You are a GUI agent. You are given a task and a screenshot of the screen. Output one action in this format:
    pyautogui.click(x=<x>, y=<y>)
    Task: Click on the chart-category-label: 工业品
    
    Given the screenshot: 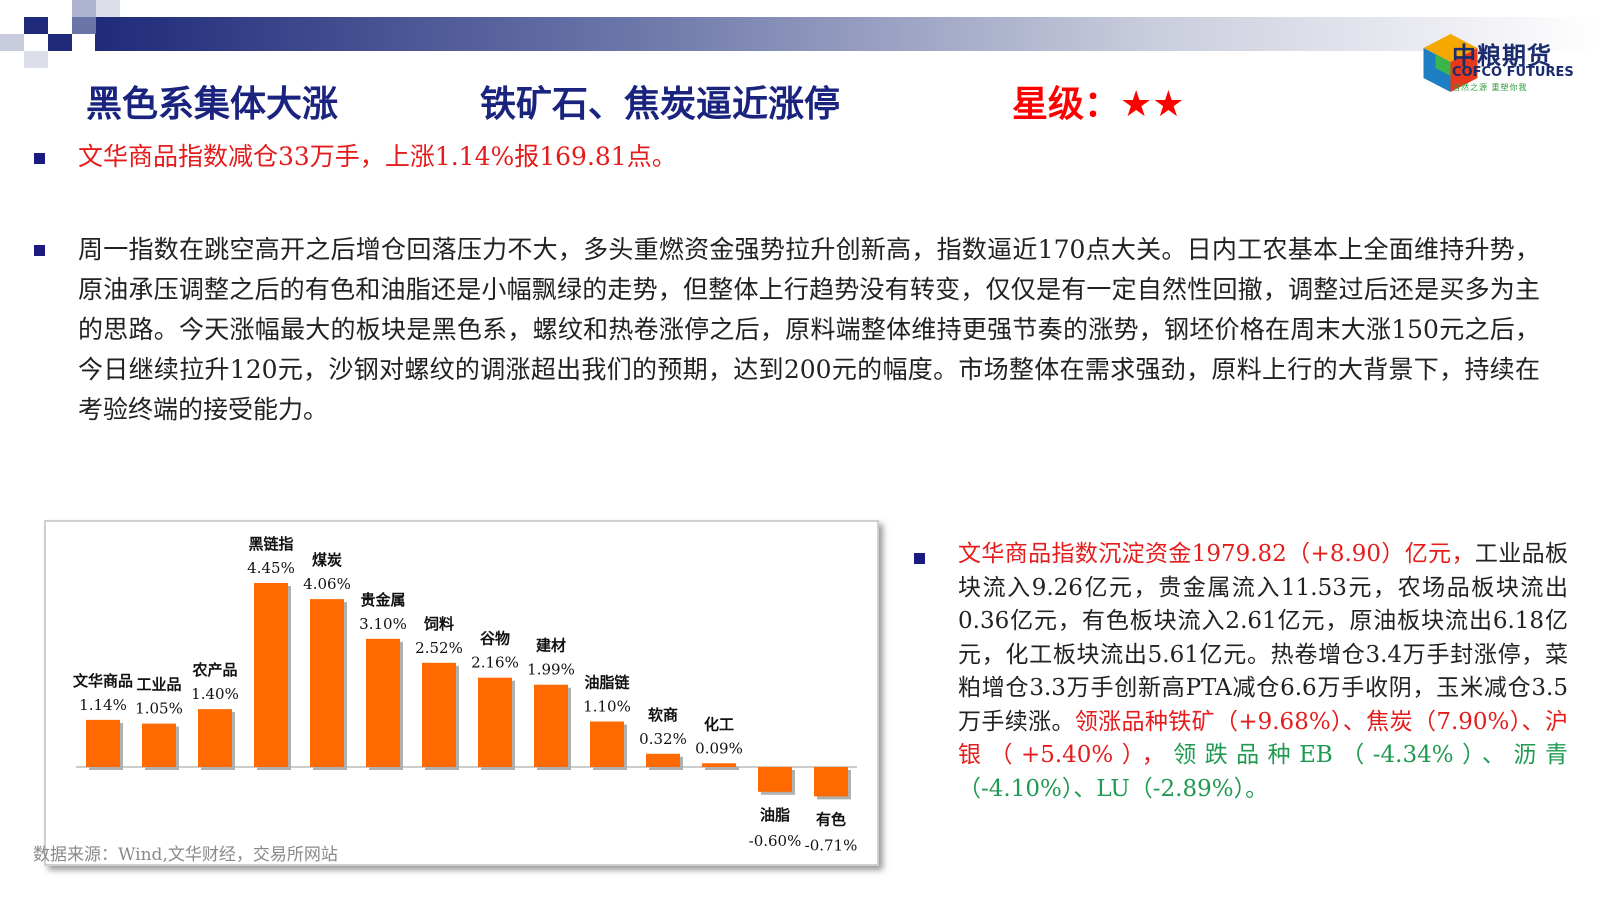 What is the action you would take?
    pyautogui.click(x=158, y=685)
    